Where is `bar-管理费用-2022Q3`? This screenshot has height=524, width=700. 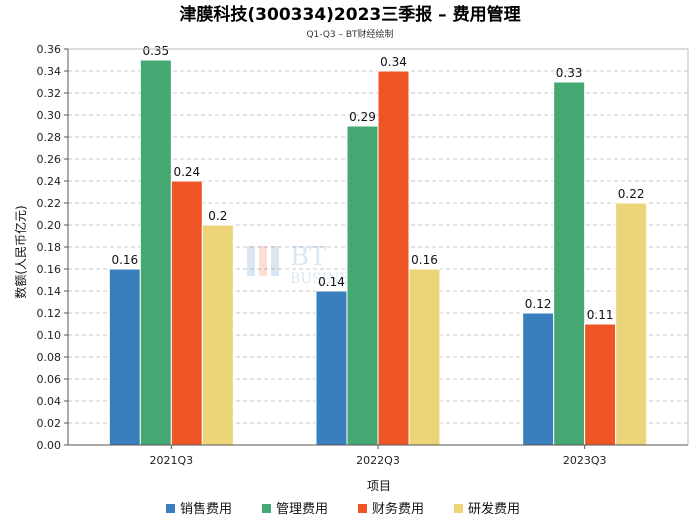 bar-管理费用-2022Q3 is located at coordinates (362, 285).